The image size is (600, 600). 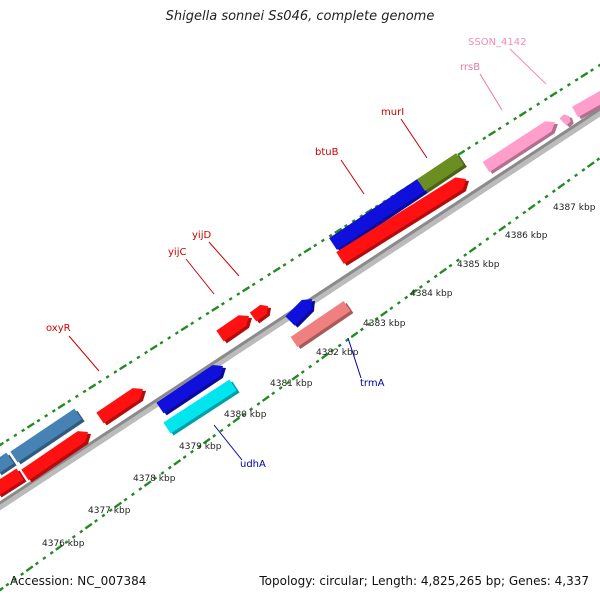 What do you see at coordinates (320, 324) in the screenshot?
I see `gene-cds-salmon` at bounding box center [320, 324].